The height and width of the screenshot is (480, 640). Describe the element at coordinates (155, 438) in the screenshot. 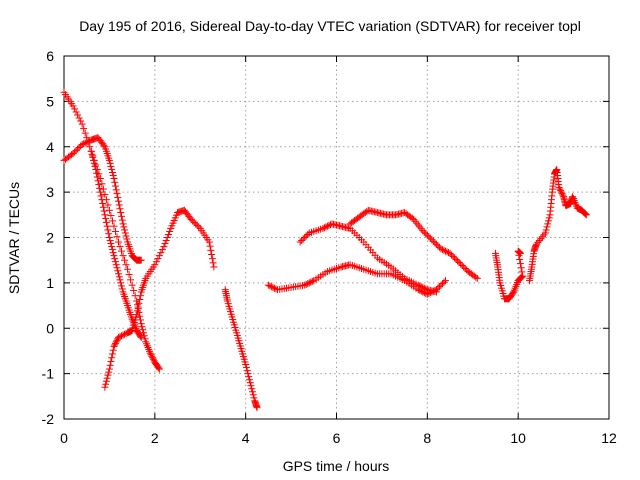

I see `x-tick-label: 2` at that location.